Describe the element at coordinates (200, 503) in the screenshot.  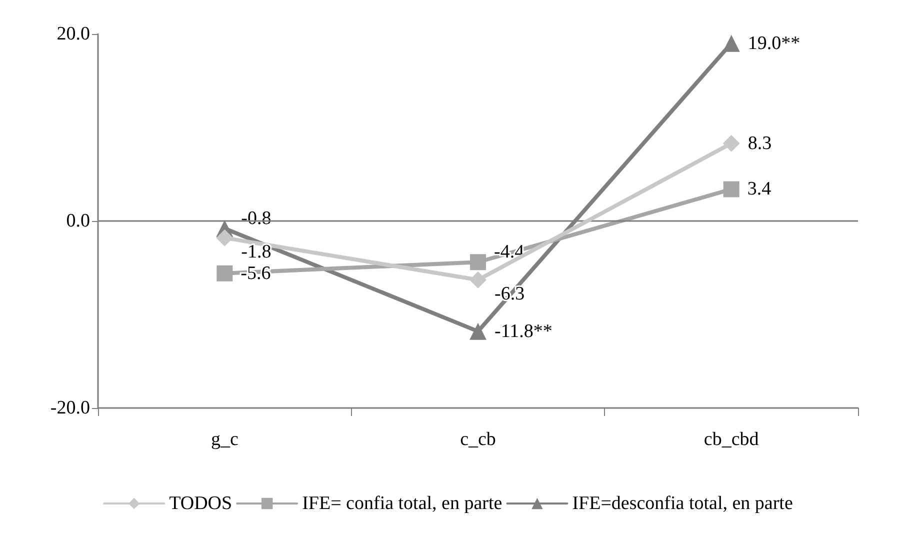
I see `legend-label: TODOS` at that location.